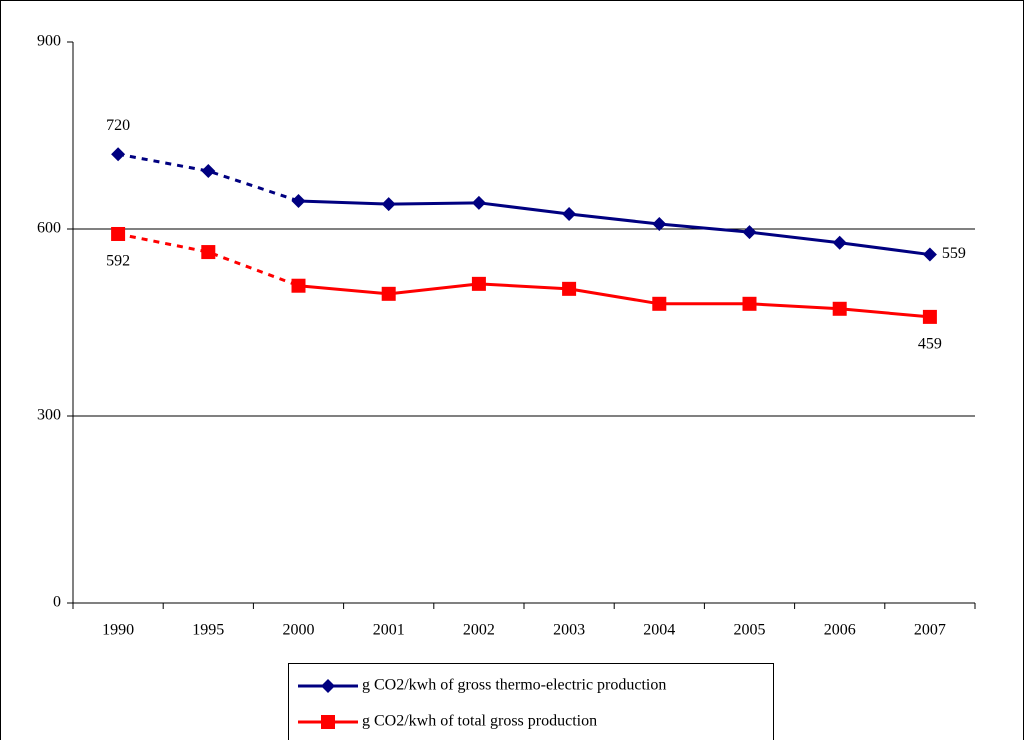  Describe the element at coordinates (49, 41) in the screenshot. I see `y-tick-label: 900` at that location.